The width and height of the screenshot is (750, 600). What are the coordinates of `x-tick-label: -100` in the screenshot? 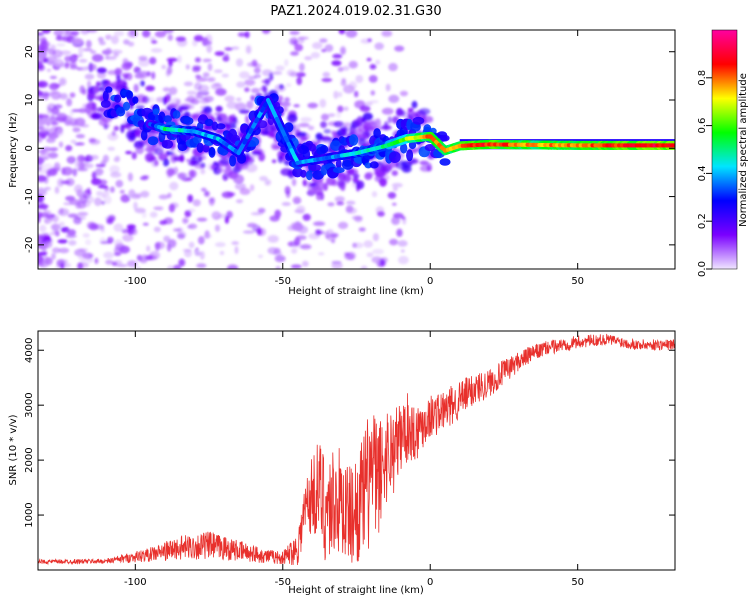 It's located at (135, 582).